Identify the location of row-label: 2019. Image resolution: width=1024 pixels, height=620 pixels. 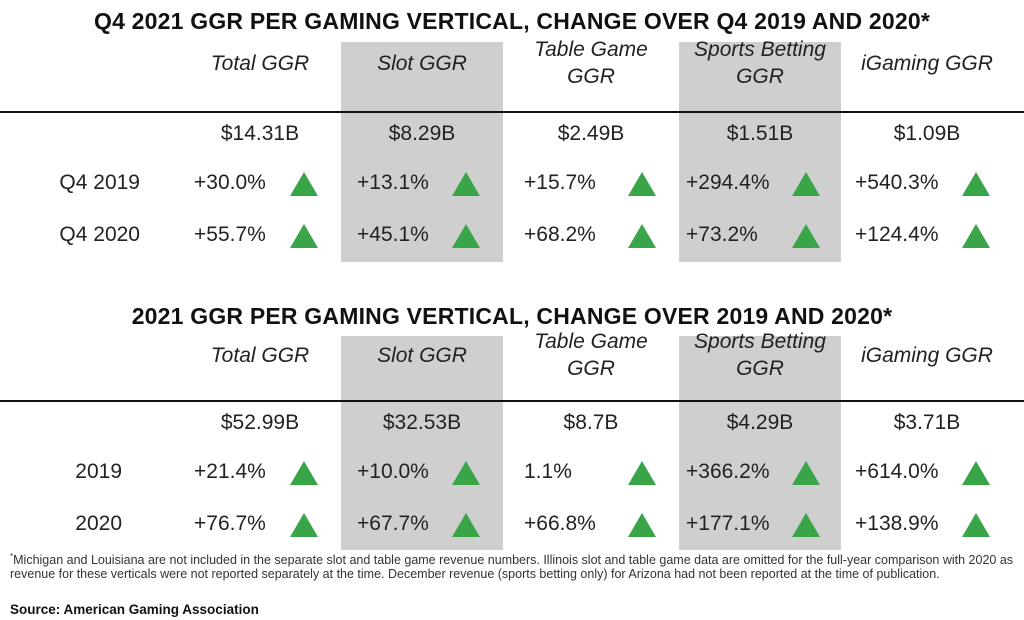
(98, 471).